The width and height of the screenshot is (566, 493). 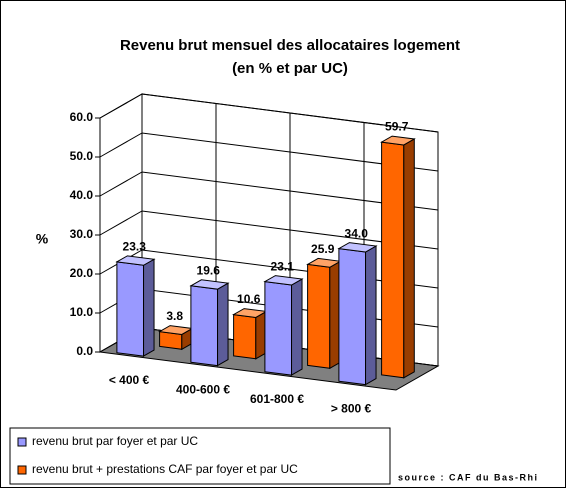 I want to click on y-tick-label: 40.0, so click(x=82, y=195).